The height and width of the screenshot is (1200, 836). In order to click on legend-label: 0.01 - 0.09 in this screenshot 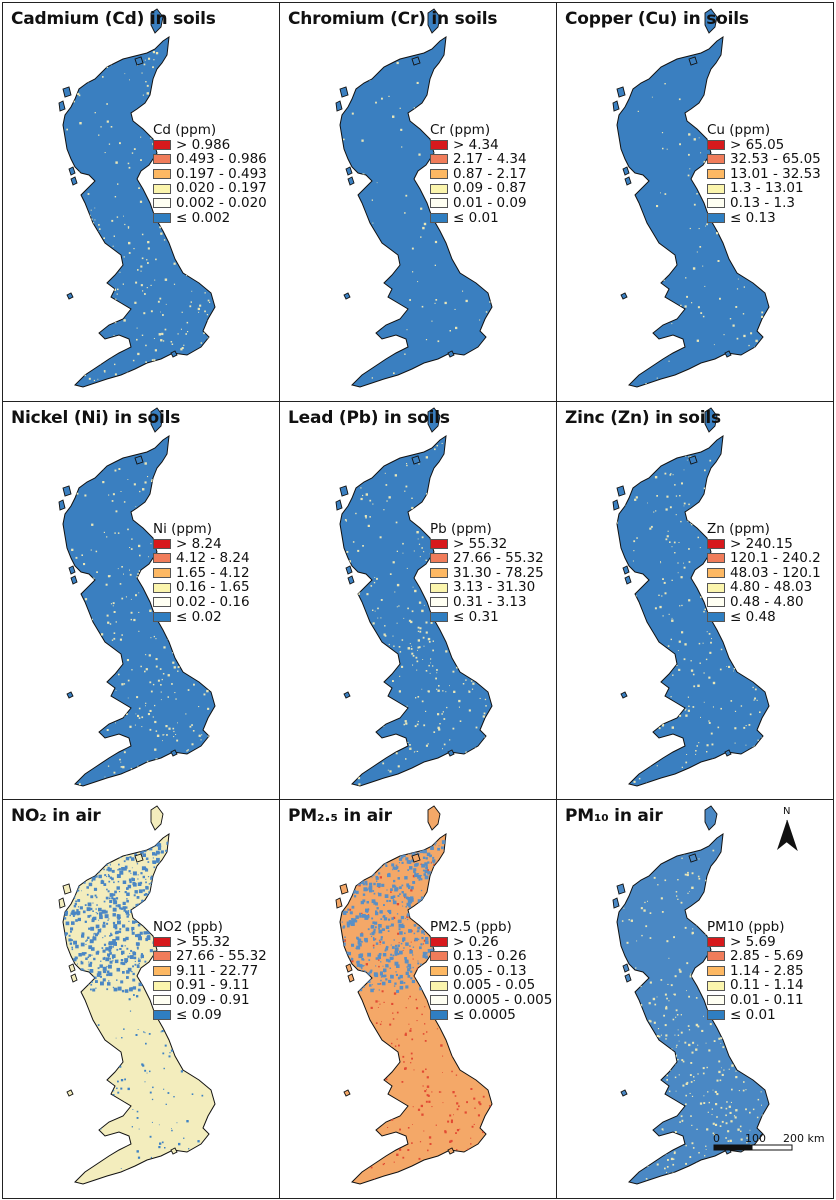, I will do `click(490, 202)`.